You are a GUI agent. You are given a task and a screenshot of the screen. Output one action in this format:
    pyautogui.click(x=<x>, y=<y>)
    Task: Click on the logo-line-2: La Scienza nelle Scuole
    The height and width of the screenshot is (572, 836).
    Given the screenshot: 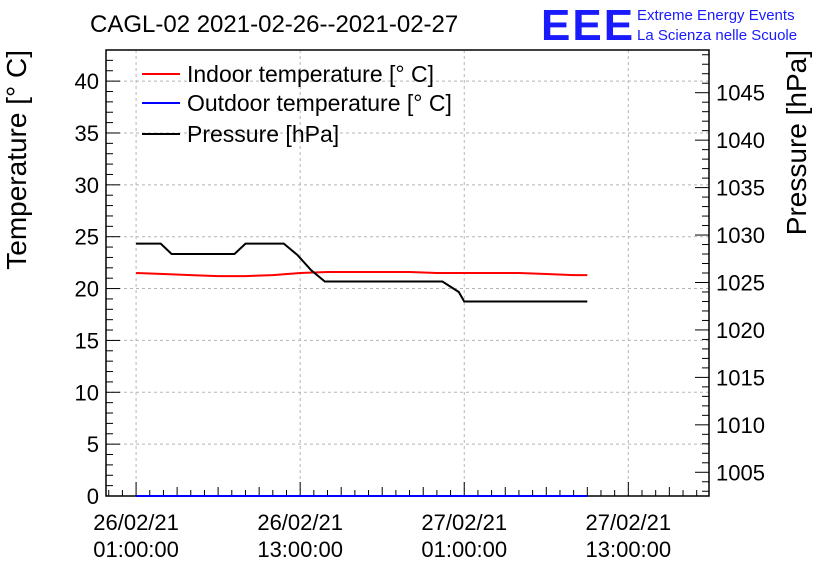 What is the action you would take?
    pyautogui.click(x=717, y=35)
    